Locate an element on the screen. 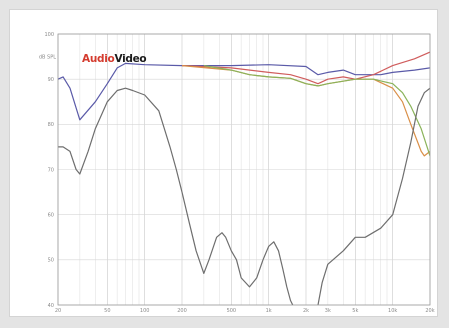 The height and width of the screenshot is (328, 449). x-tick-label: 10k is located at coordinates (392, 311).